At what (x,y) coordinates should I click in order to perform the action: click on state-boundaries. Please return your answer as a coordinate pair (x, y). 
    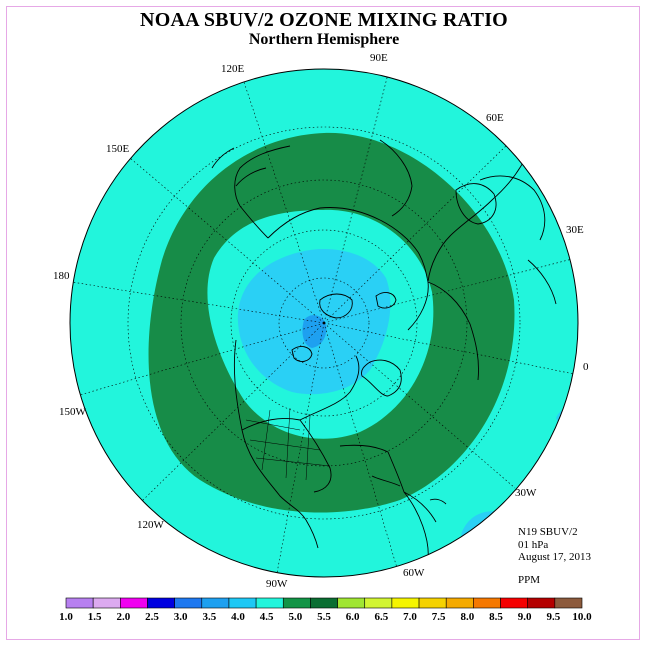
    Looking at the image, I should click on (288, 444).